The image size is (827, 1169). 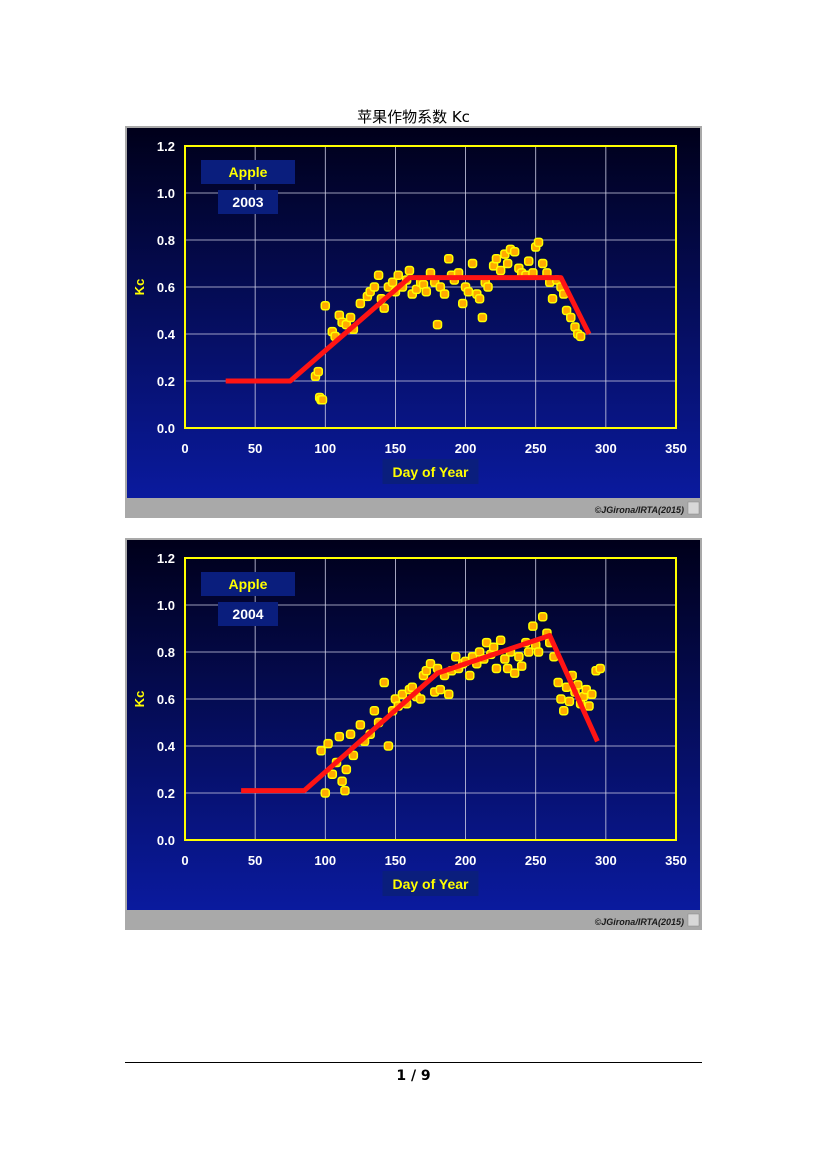 What do you see at coordinates (248, 614) in the screenshot?
I see `label-box-year` at bounding box center [248, 614].